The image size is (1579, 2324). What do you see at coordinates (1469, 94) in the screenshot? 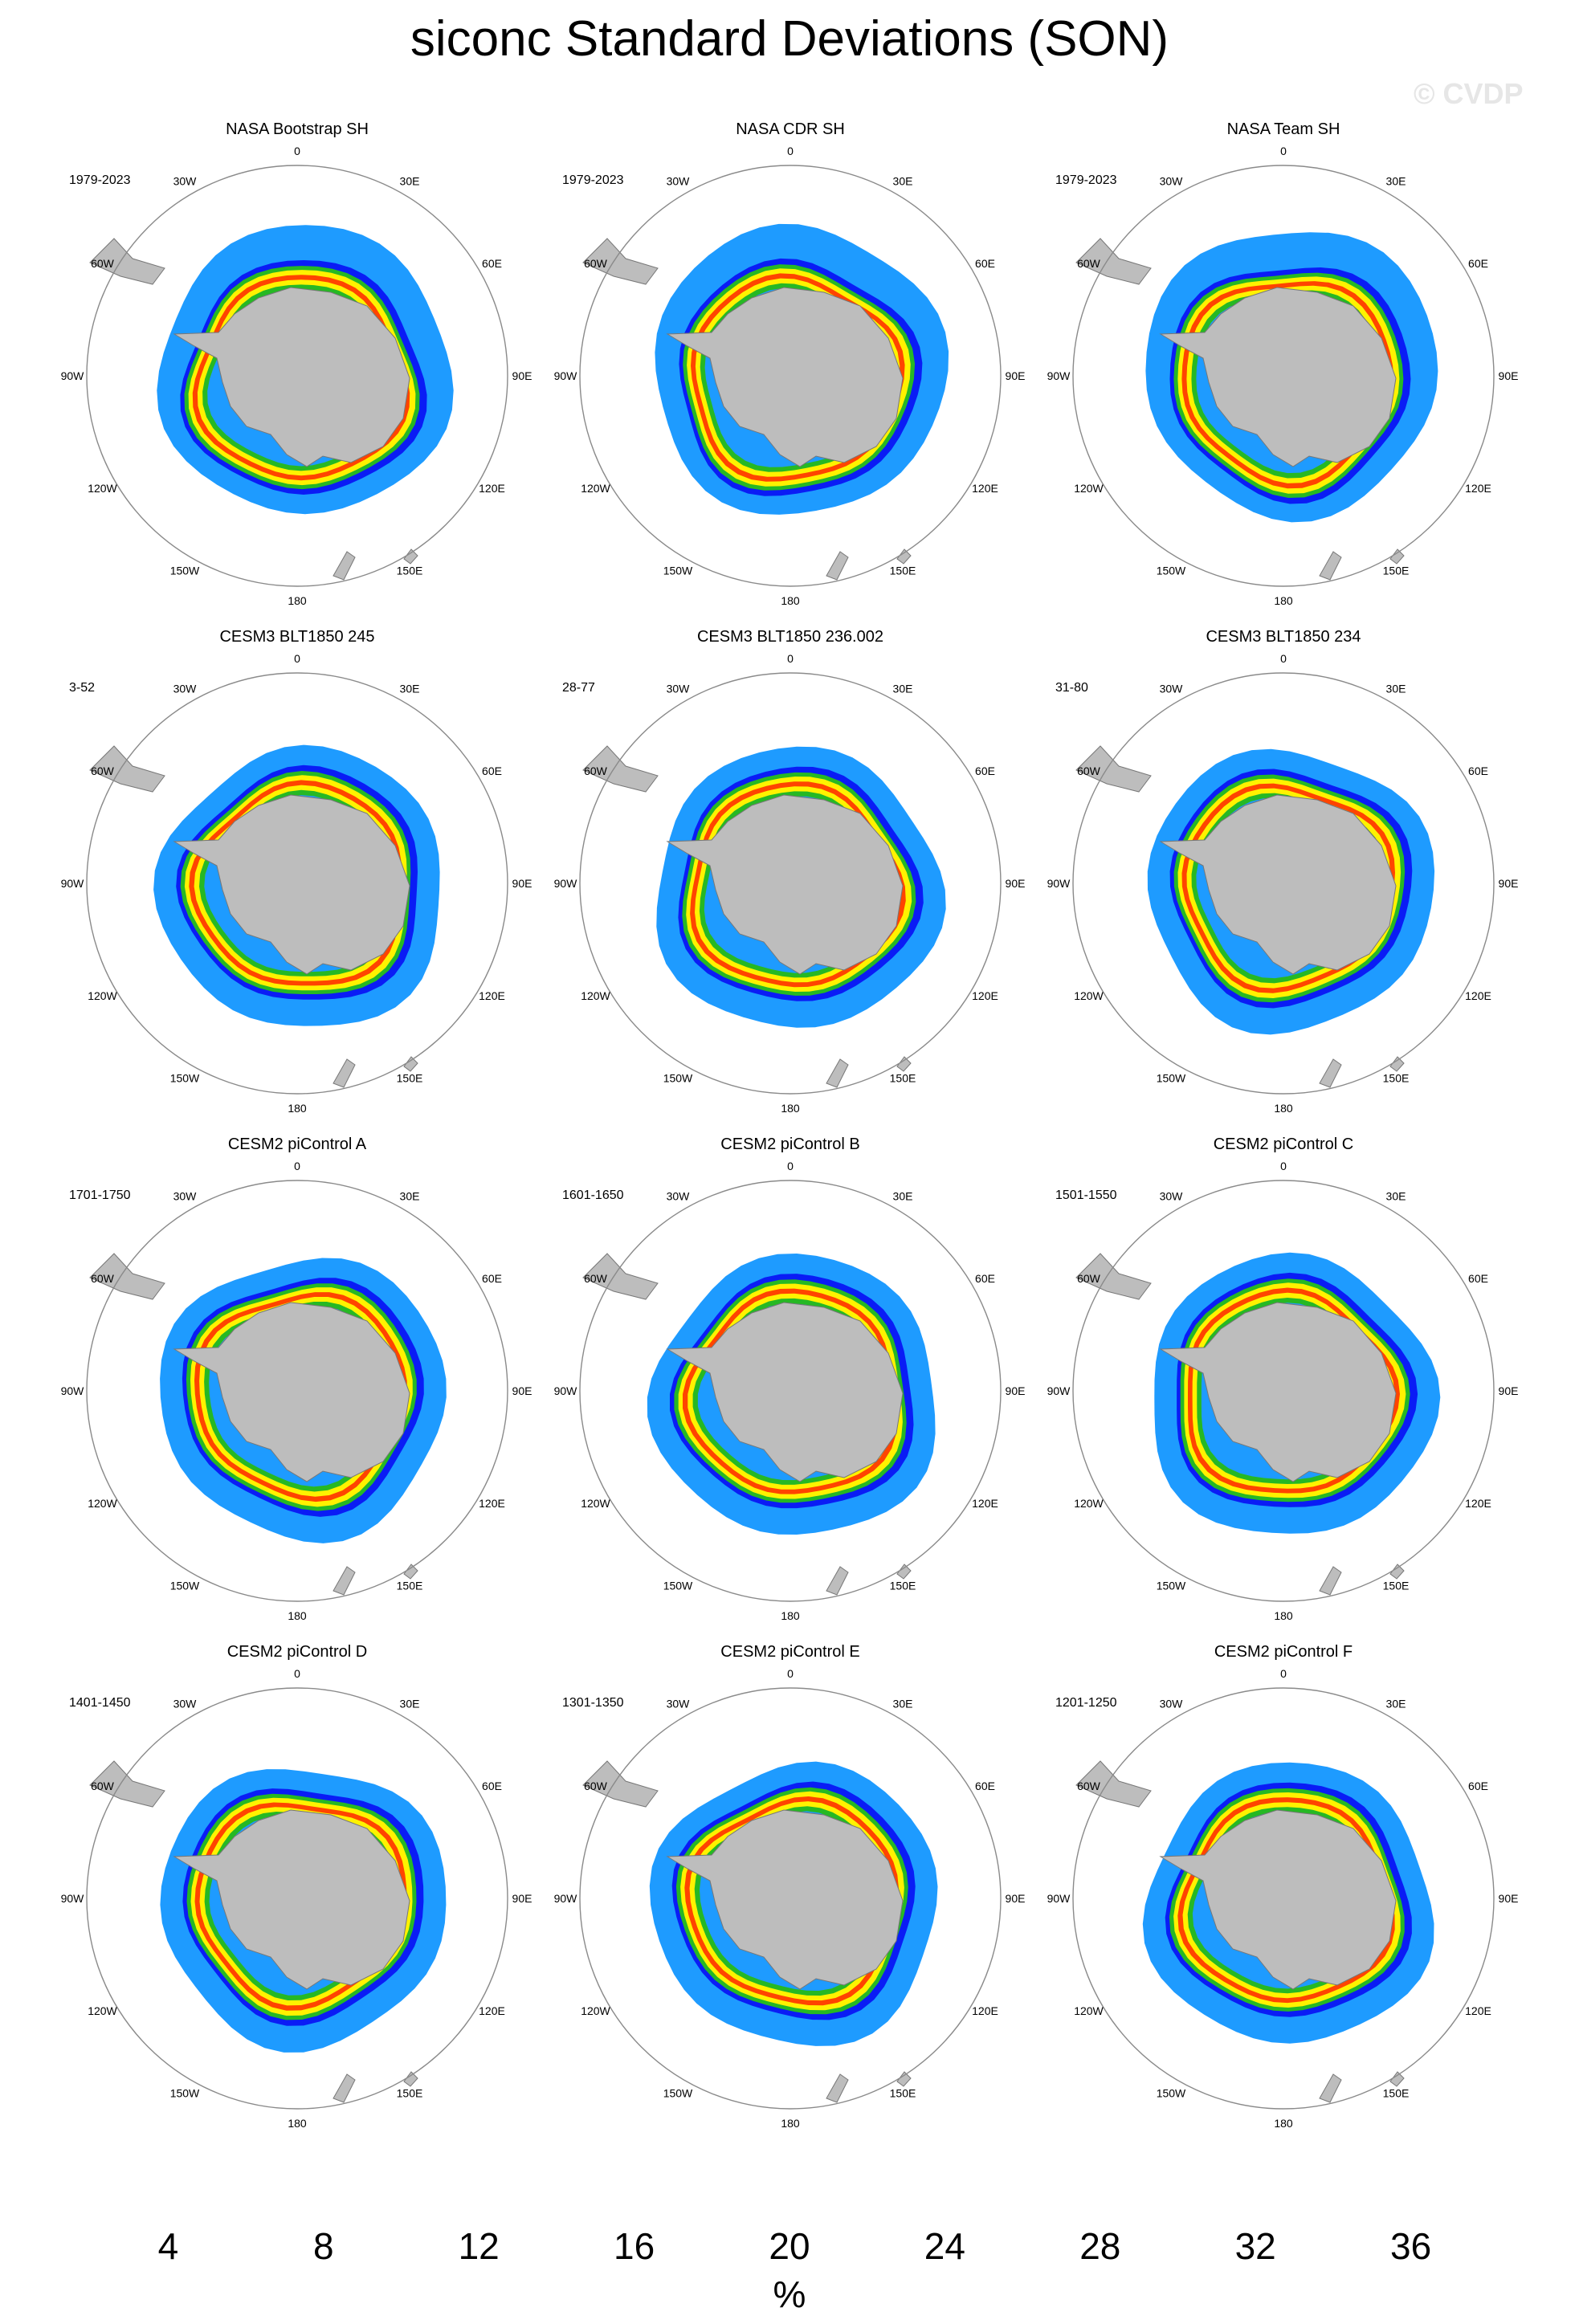
I see `watermark: © CVDP` at bounding box center [1469, 94].